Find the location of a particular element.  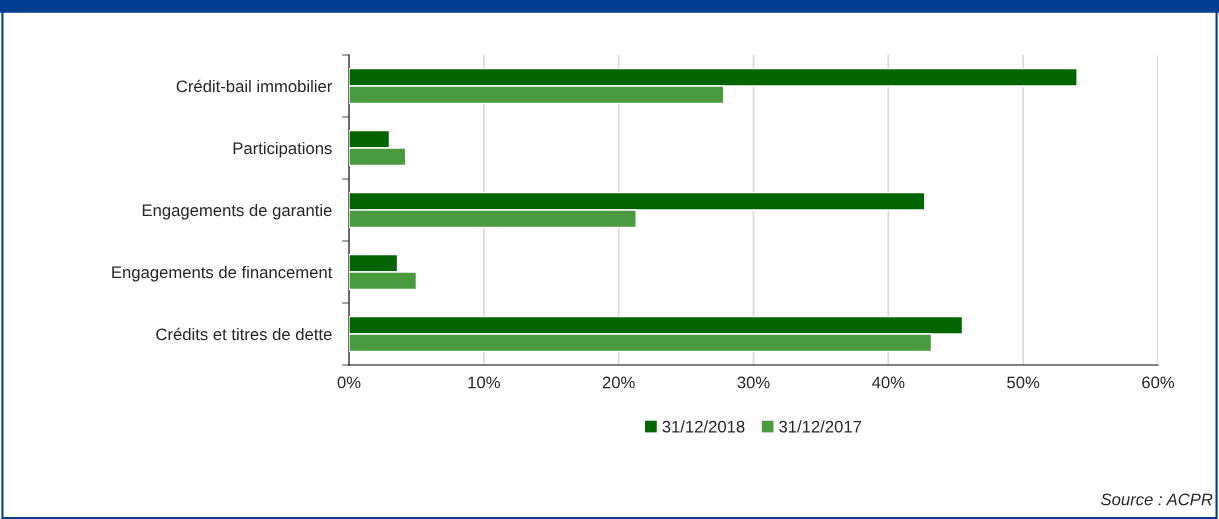

x-tick-label: 60% is located at coordinates (1158, 382).